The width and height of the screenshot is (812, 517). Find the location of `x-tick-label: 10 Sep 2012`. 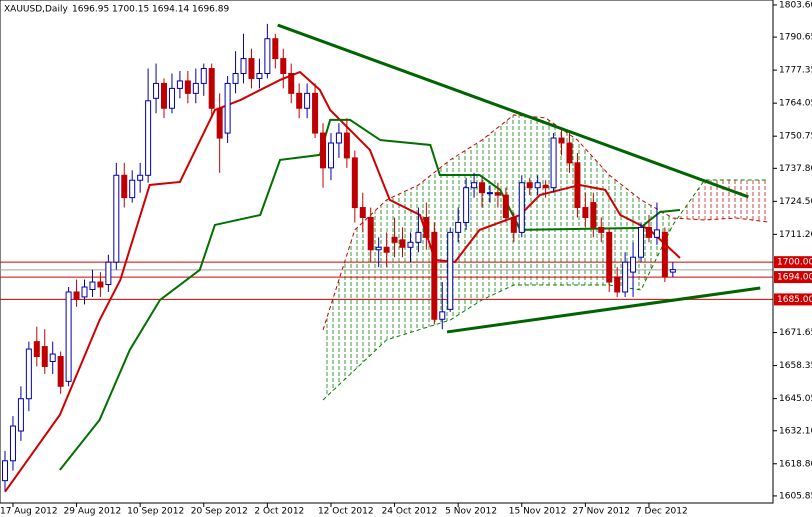

x-tick-label: 10 Sep 2012 is located at coordinates (155, 512).